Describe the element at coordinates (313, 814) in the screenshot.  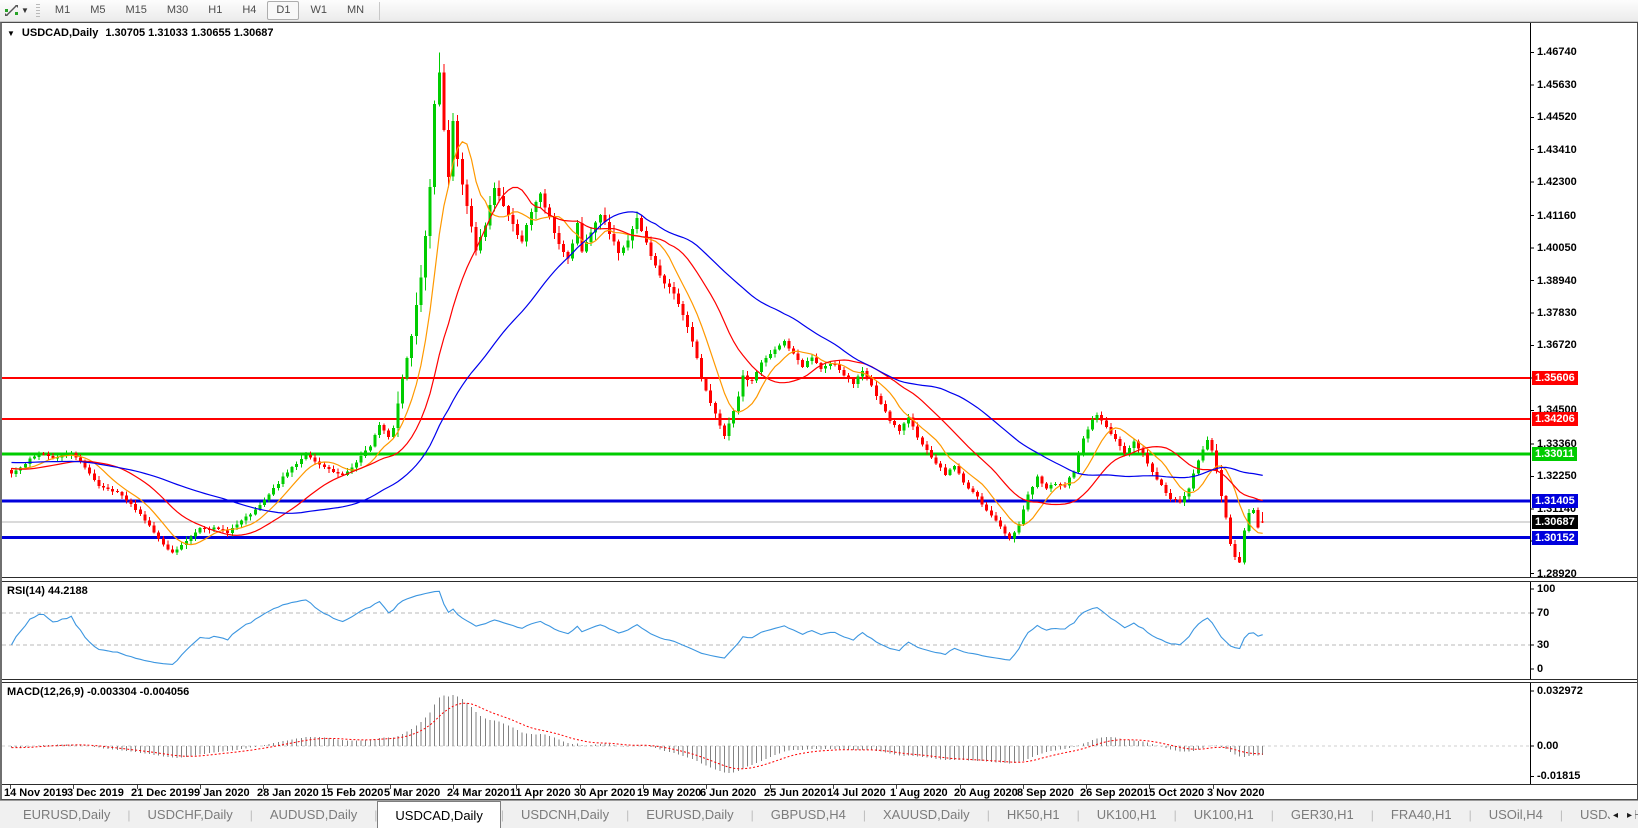
I see `chart-tab-audusd-daily: AUDUSD,Daily` at that location.